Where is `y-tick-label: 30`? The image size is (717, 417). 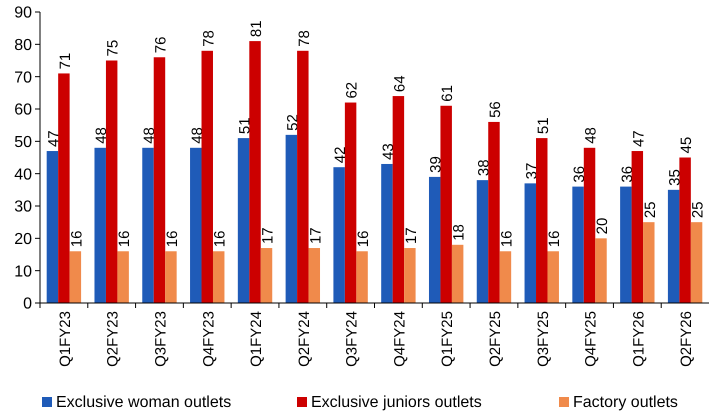
y-tick-label: 30 is located at coordinates (23, 207).